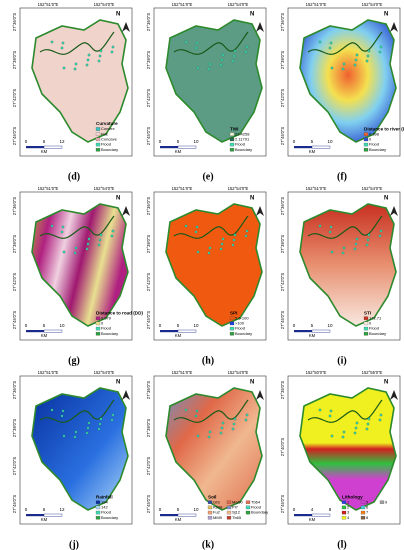 This screenshot has width=404, height=550. What do you see at coordinates (370, 322) in the screenshot?
I see `legend-label: 0` at bounding box center [370, 322].